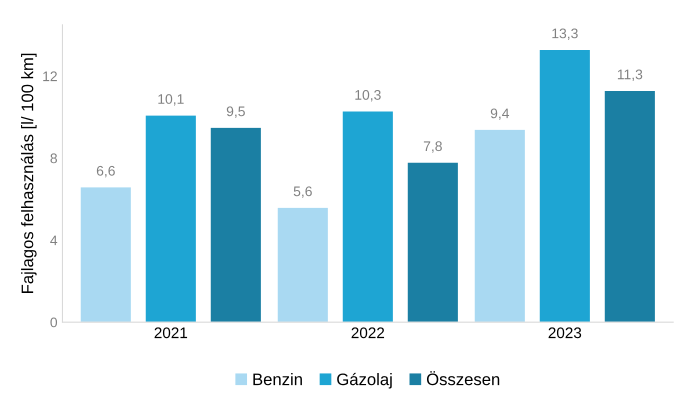  Describe the element at coordinates (565, 332) in the screenshot. I see `x-tick-label: 2023` at that location.